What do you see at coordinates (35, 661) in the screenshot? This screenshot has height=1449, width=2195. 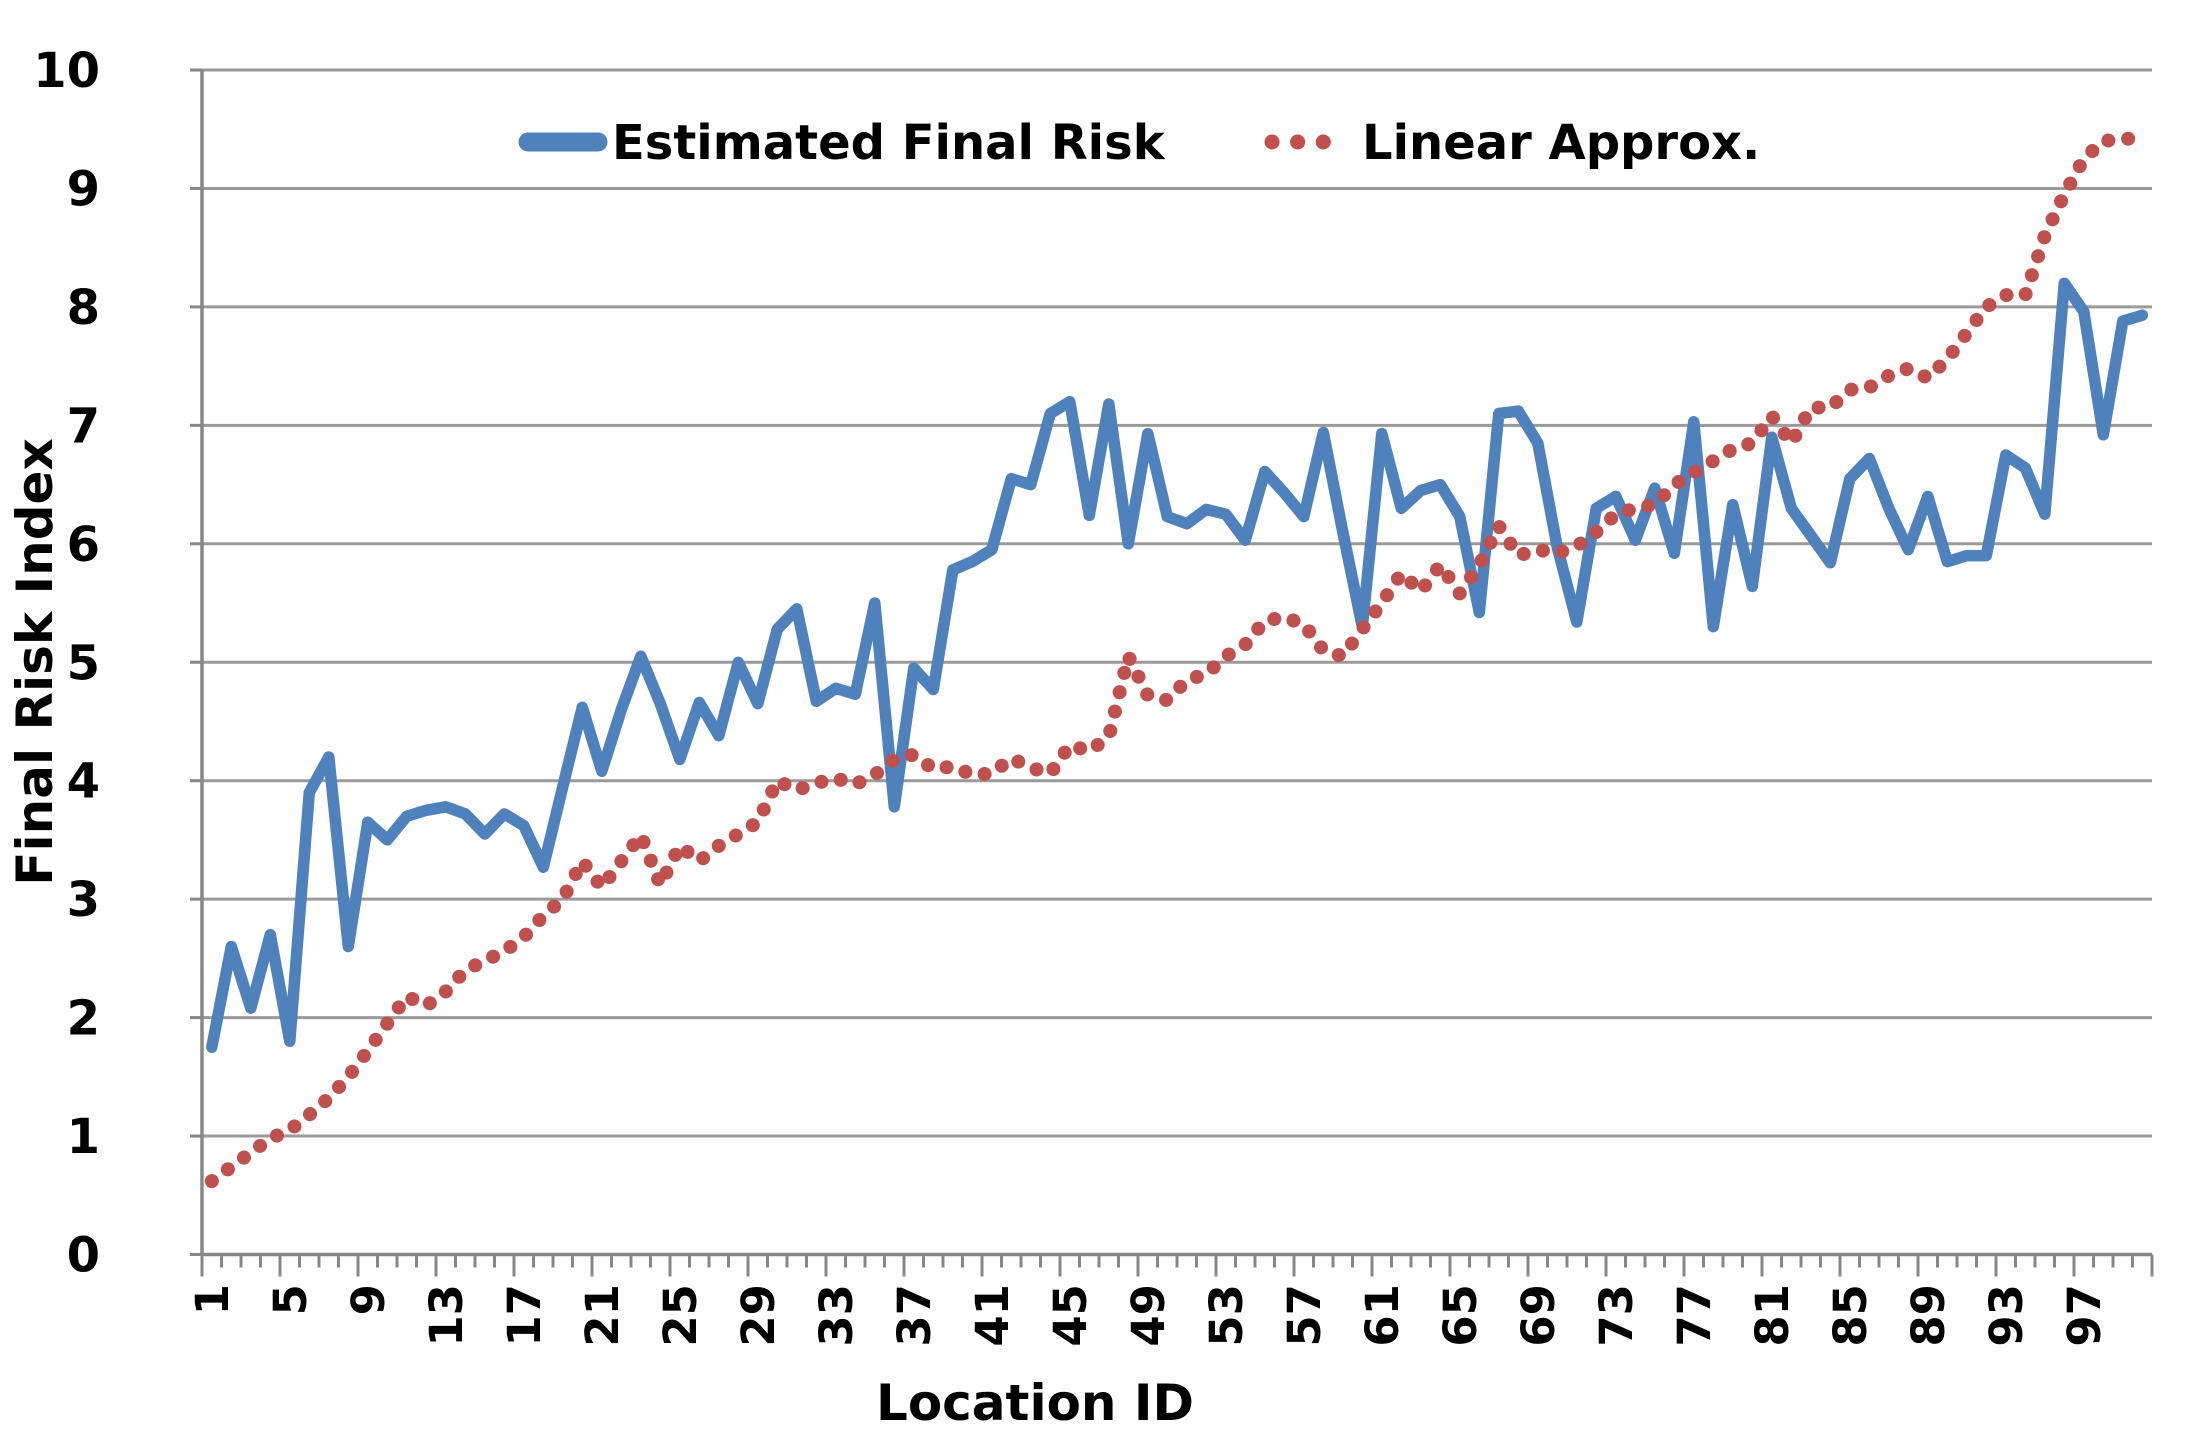 I see `y-axis-title: Final Risk Index` at bounding box center [35, 661].